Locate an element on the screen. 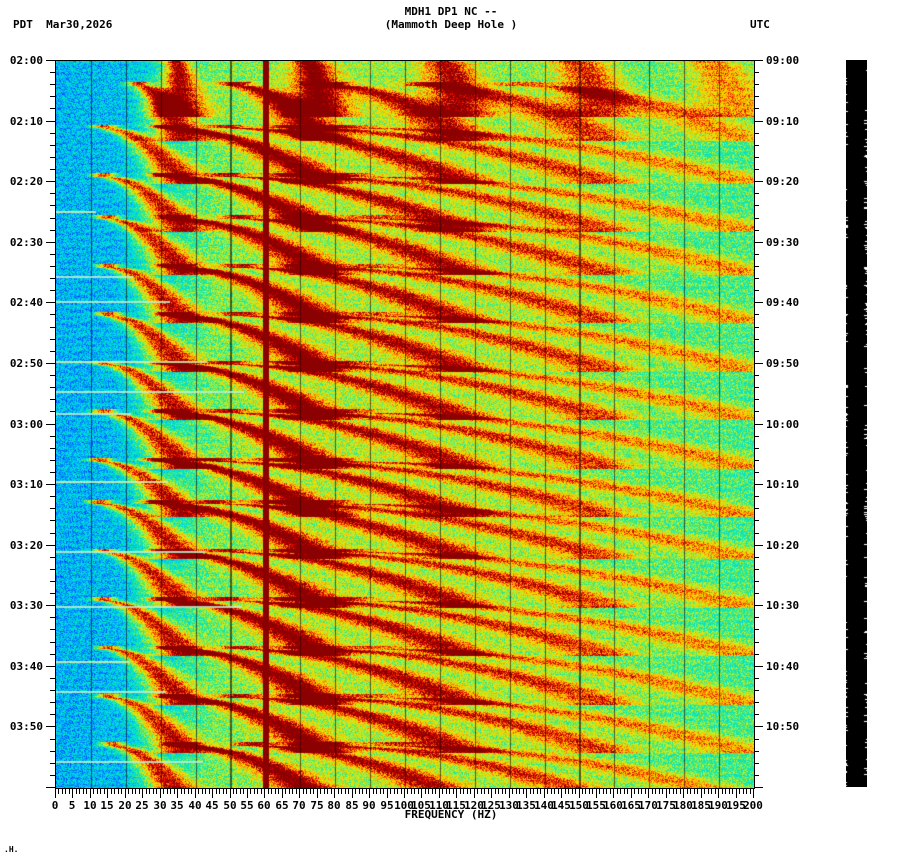  y-axis-label-pdt: 03:20 is located at coordinates (26, 545).